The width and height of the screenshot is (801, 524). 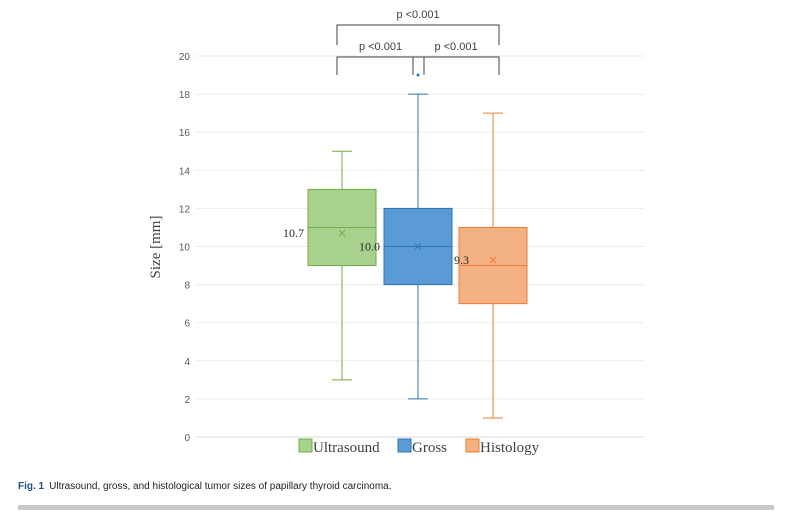 I want to click on y-tick-label: 18, so click(x=185, y=95).